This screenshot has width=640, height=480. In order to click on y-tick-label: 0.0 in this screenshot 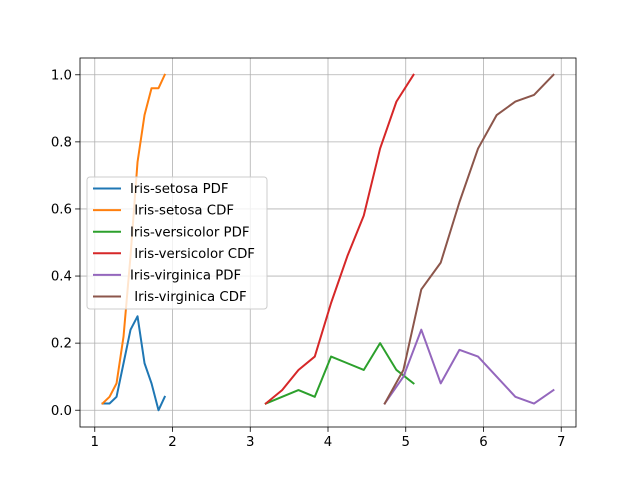, I will do `click(61, 411)`.